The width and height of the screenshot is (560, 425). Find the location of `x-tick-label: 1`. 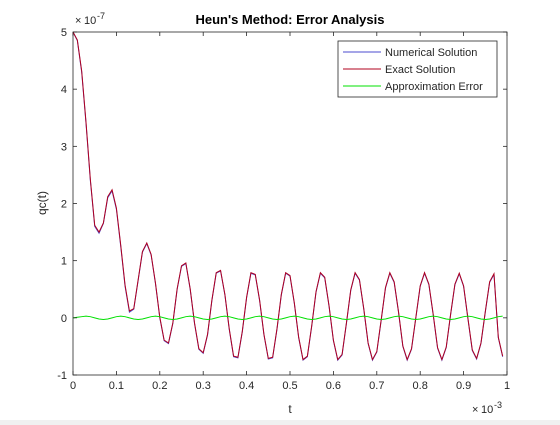

x-tick-label: 1 is located at coordinates (507, 386).